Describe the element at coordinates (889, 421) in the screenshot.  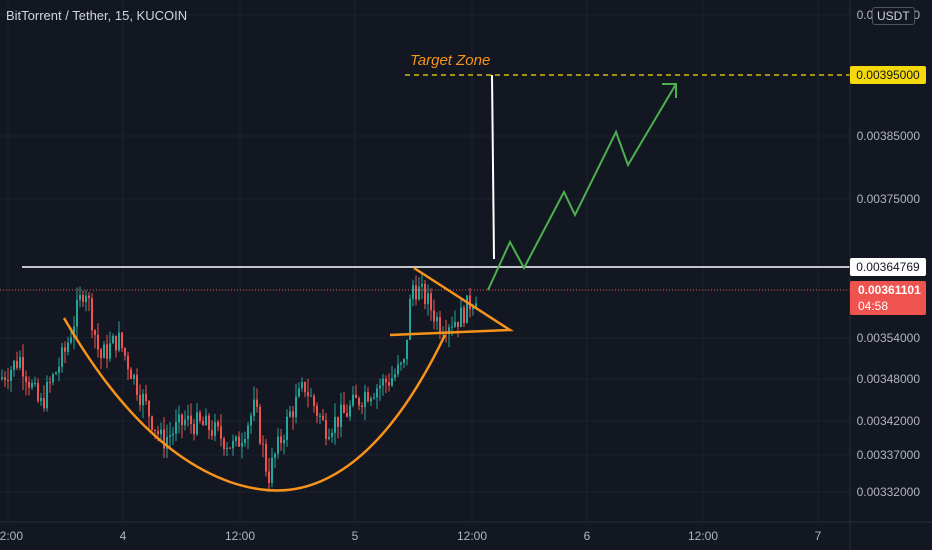
I see `y-tick-label: 0.00342000` at that location.